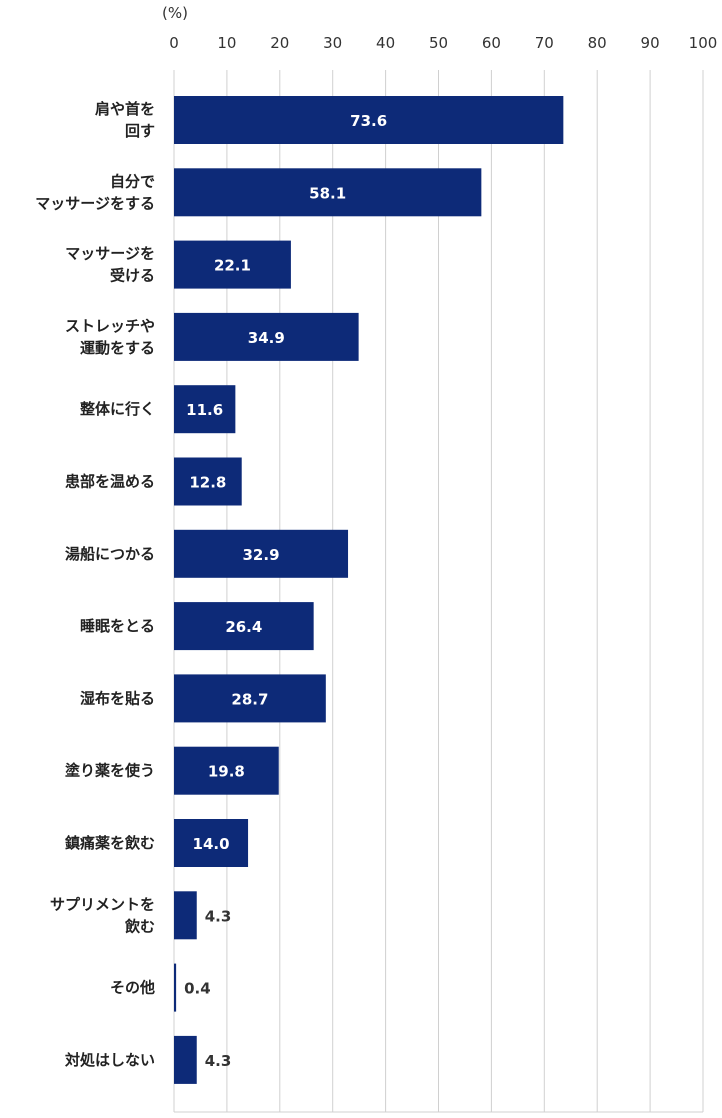 The image size is (722, 1118). What do you see at coordinates (650, 43) in the screenshot?
I see `tick-label-90: 90` at bounding box center [650, 43].